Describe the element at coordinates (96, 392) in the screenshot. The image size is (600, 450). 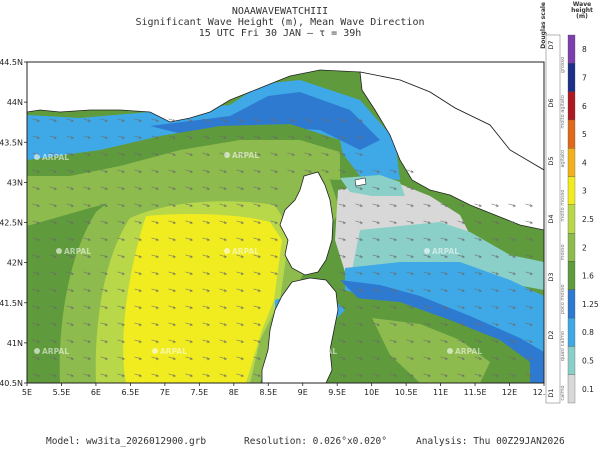
I see `lon-label: 6E` at that location.